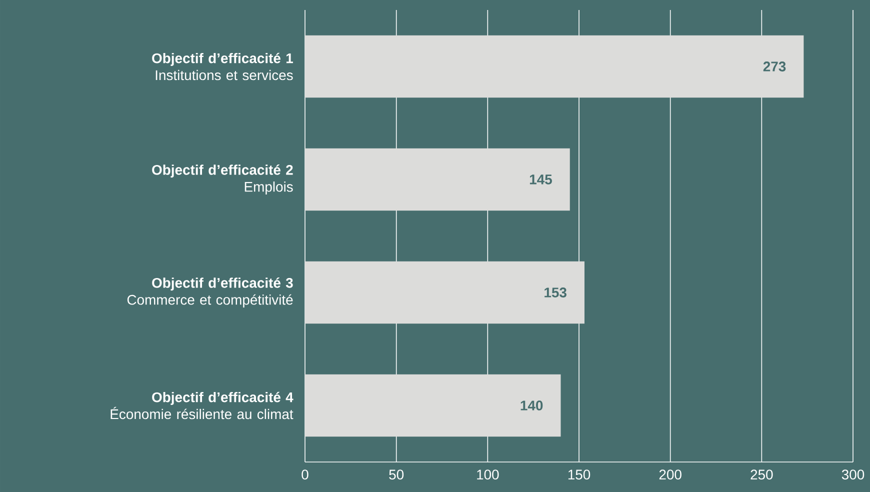 The width and height of the screenshot is (870, 492). What do you see at coordinates (774, 67) in the screenshot?
I see `data-label: 273` at bounding box center [774, 67].